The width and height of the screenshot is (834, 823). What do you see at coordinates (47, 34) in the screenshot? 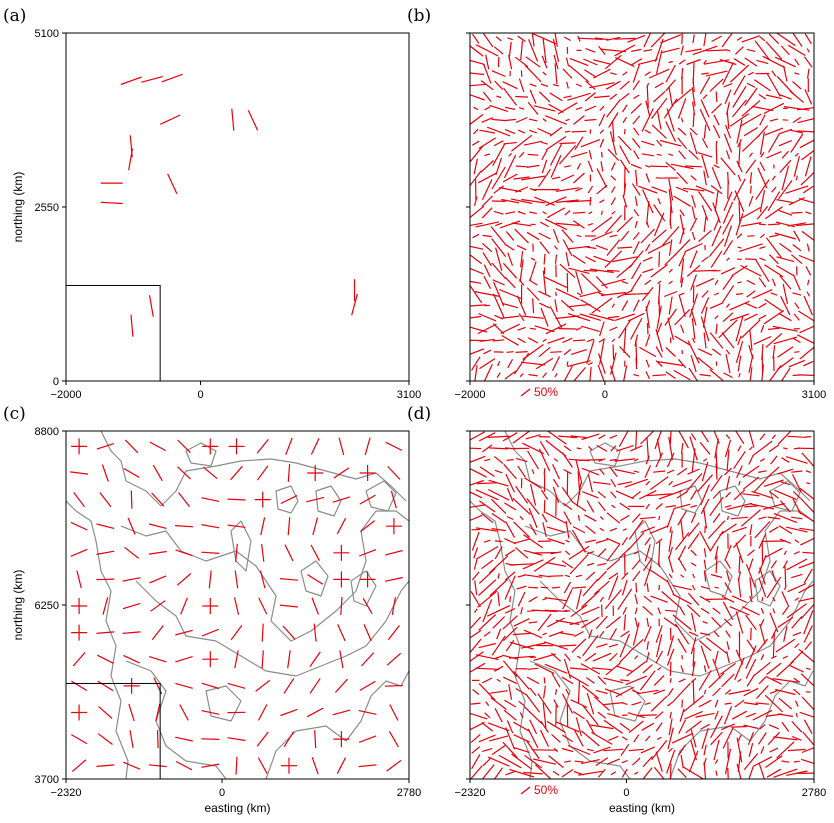
I see `y-tick-label: 5100` at bounding box center [47, 34].